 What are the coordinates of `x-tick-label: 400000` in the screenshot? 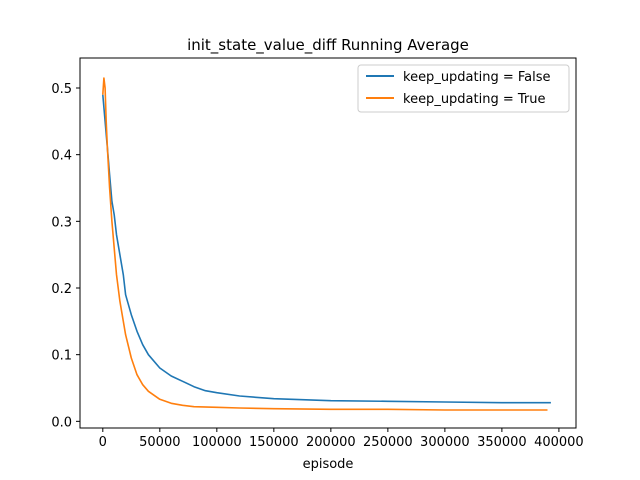 It's located at (559, 442).